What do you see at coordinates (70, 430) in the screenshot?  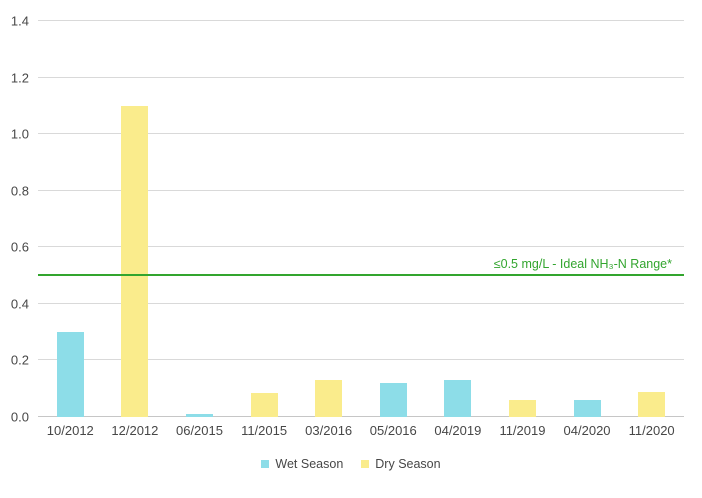 I see `x-axis-label: 10/2012` at bounding box center [70, 430].